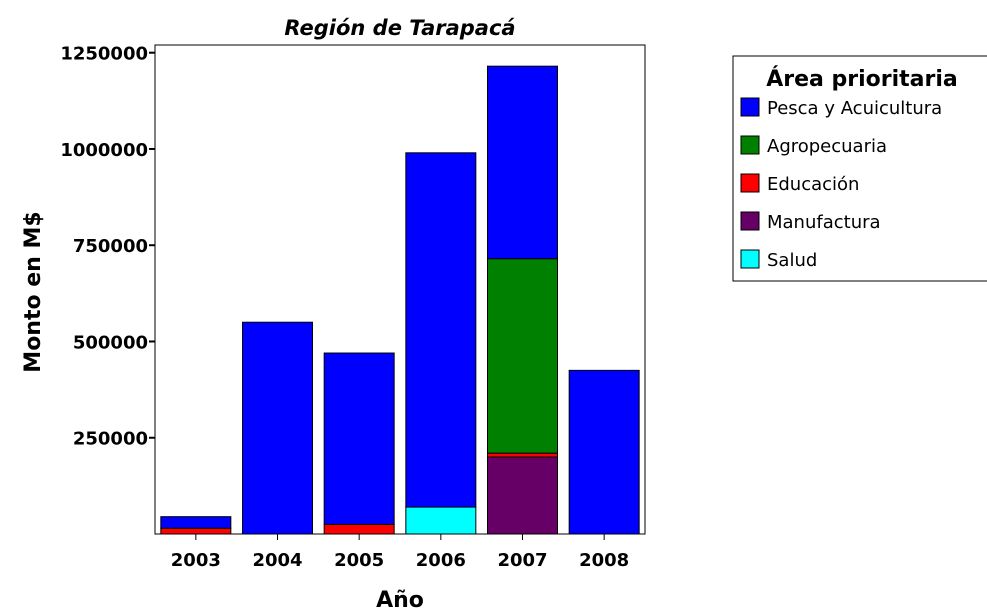  I want to click on bar-2005-educacion, so click(359, 529).